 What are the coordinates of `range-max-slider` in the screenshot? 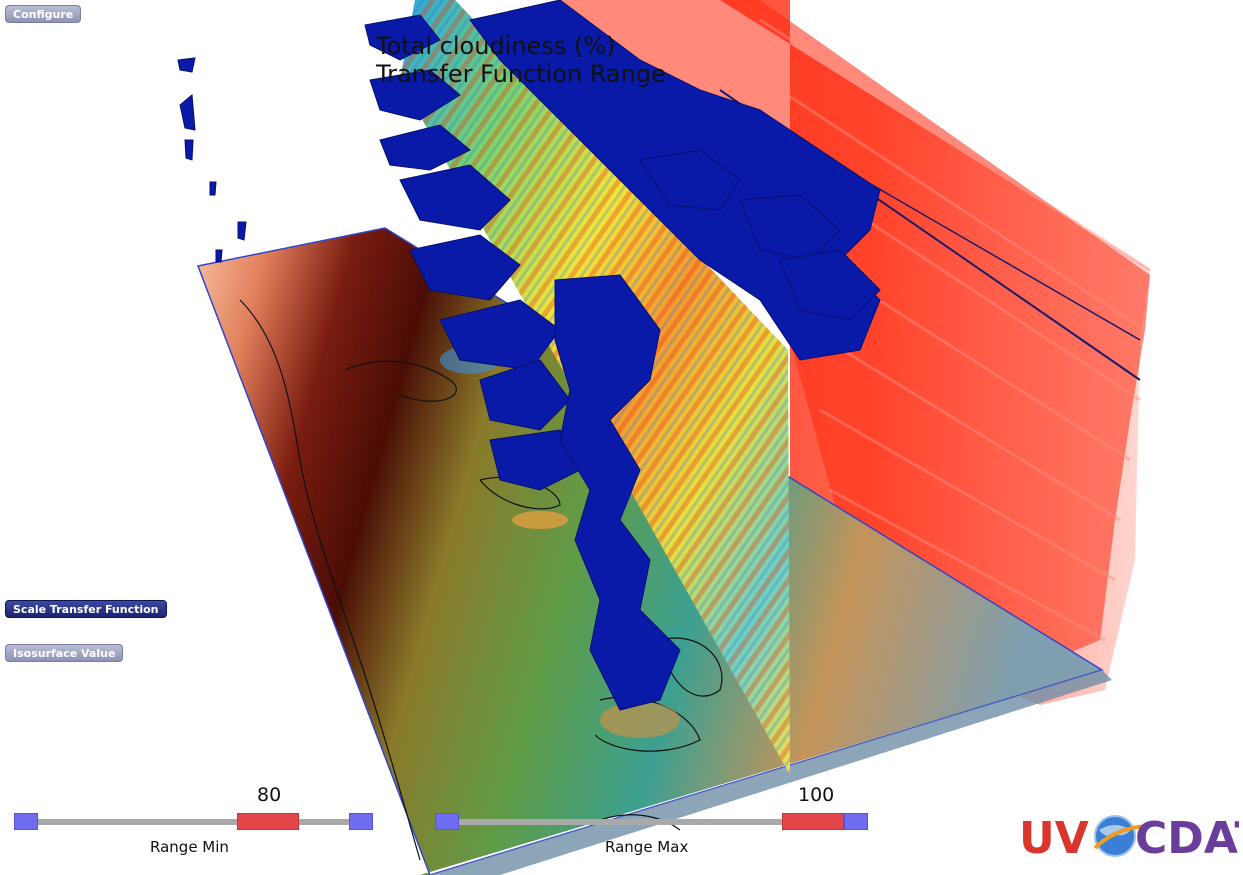 It's located at (652, 822).